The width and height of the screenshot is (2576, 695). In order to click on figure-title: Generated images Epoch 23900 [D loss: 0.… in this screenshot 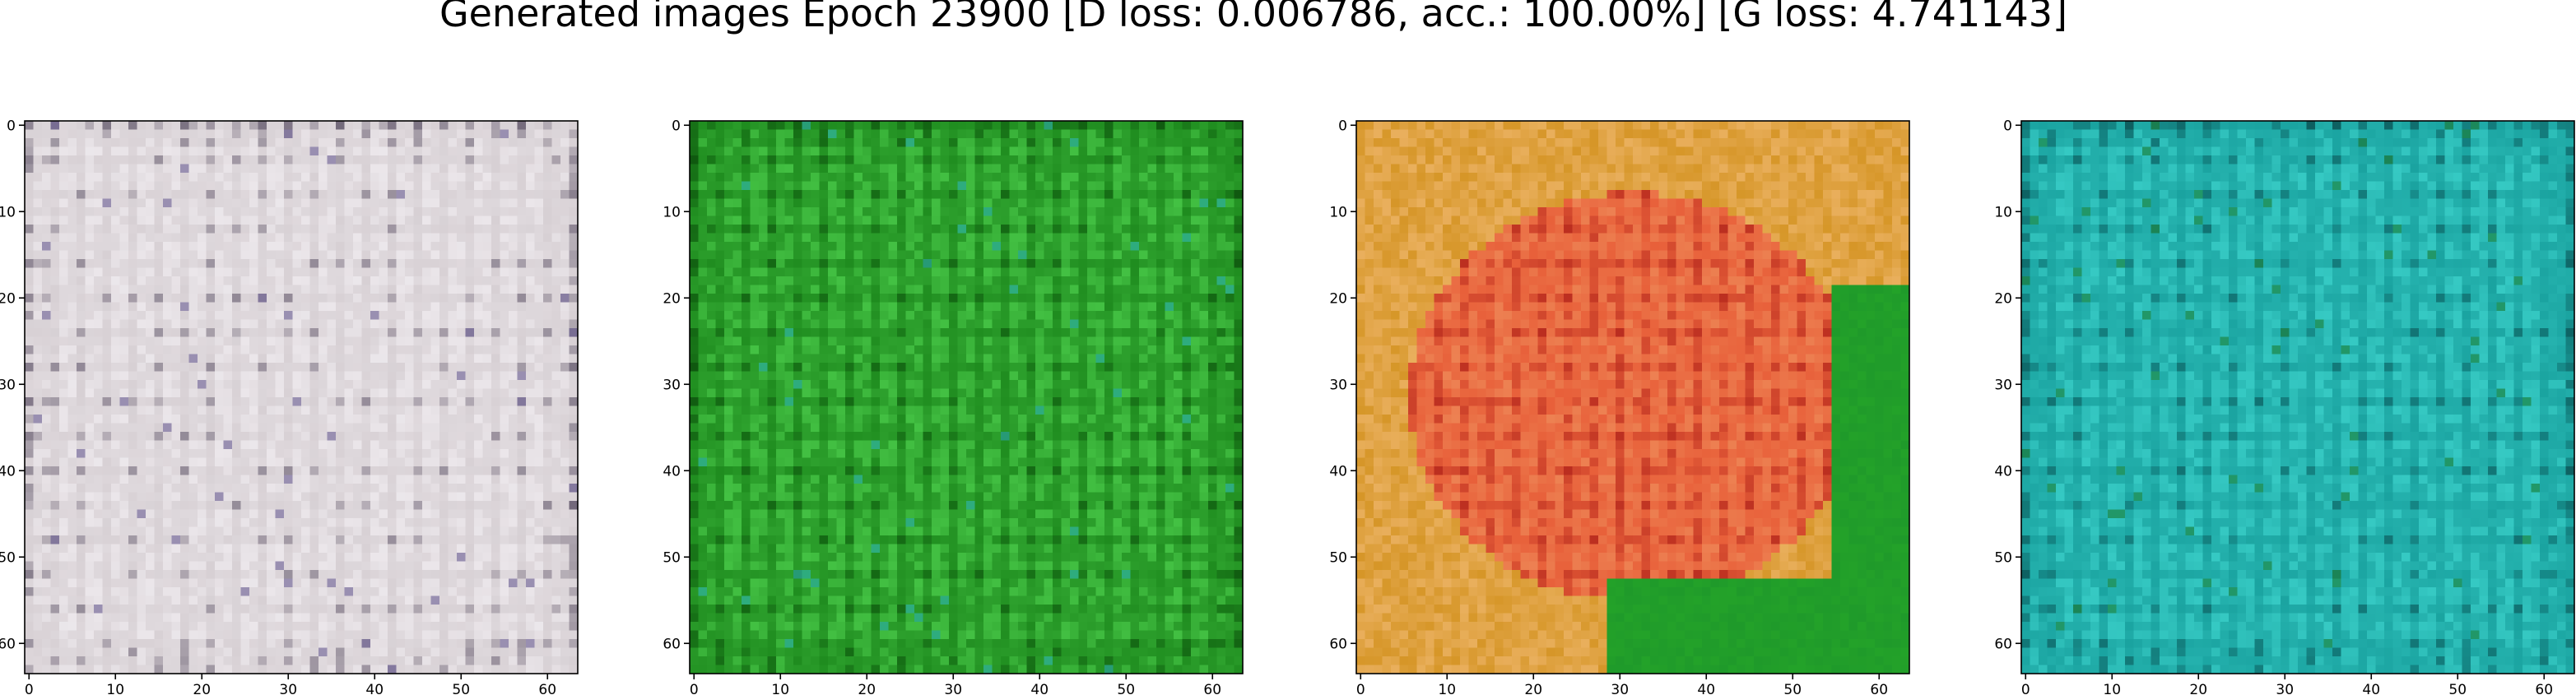, I will do `click(1253, 17)`.